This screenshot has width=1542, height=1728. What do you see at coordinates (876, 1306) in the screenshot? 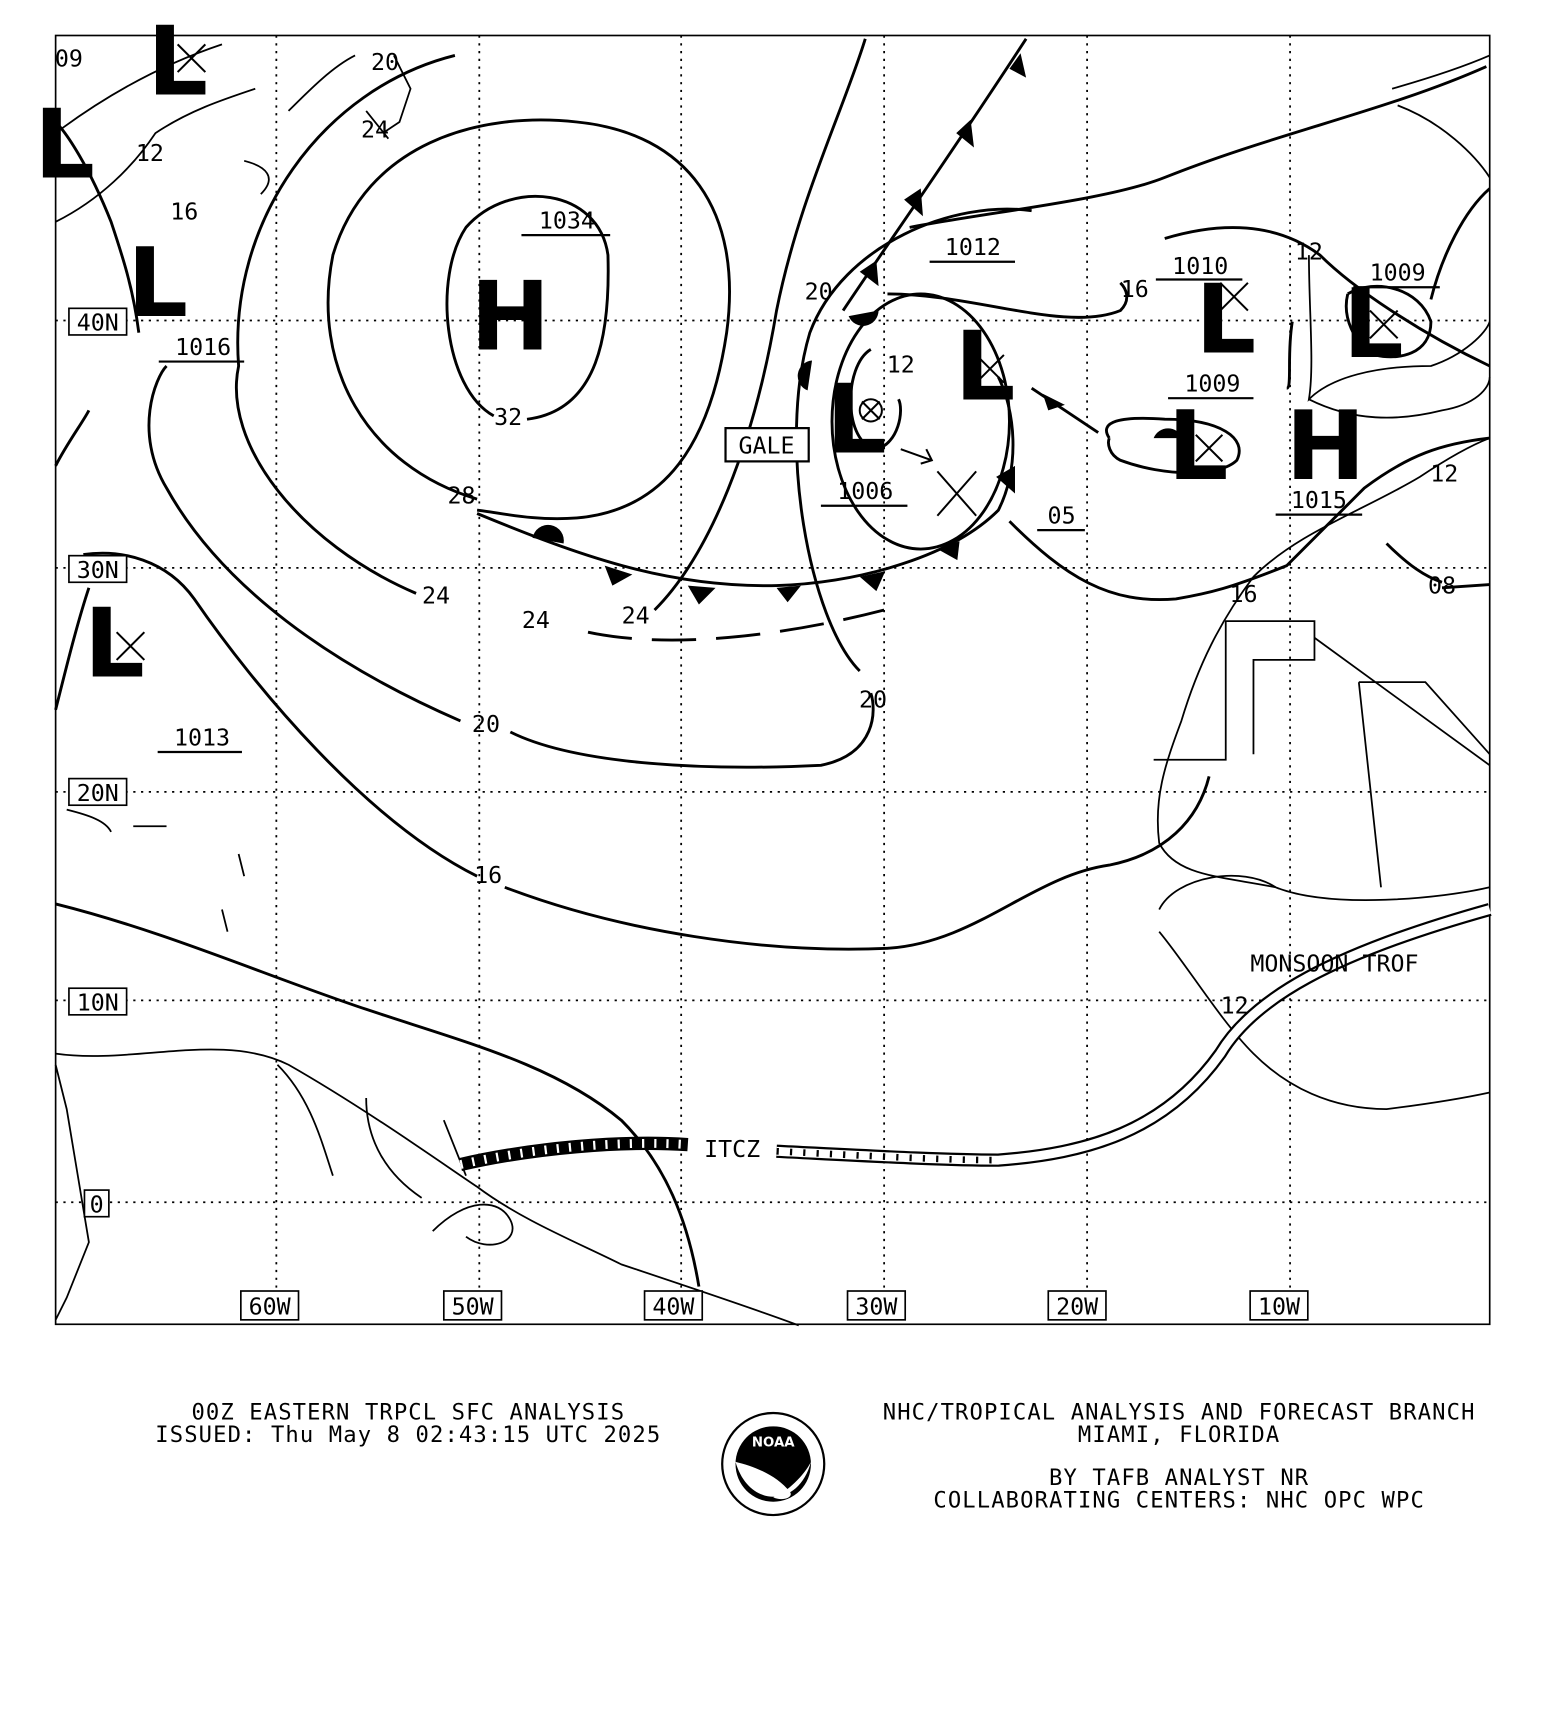
I see `lon-label-30w: 30W` at bounding box center [876, 1306].